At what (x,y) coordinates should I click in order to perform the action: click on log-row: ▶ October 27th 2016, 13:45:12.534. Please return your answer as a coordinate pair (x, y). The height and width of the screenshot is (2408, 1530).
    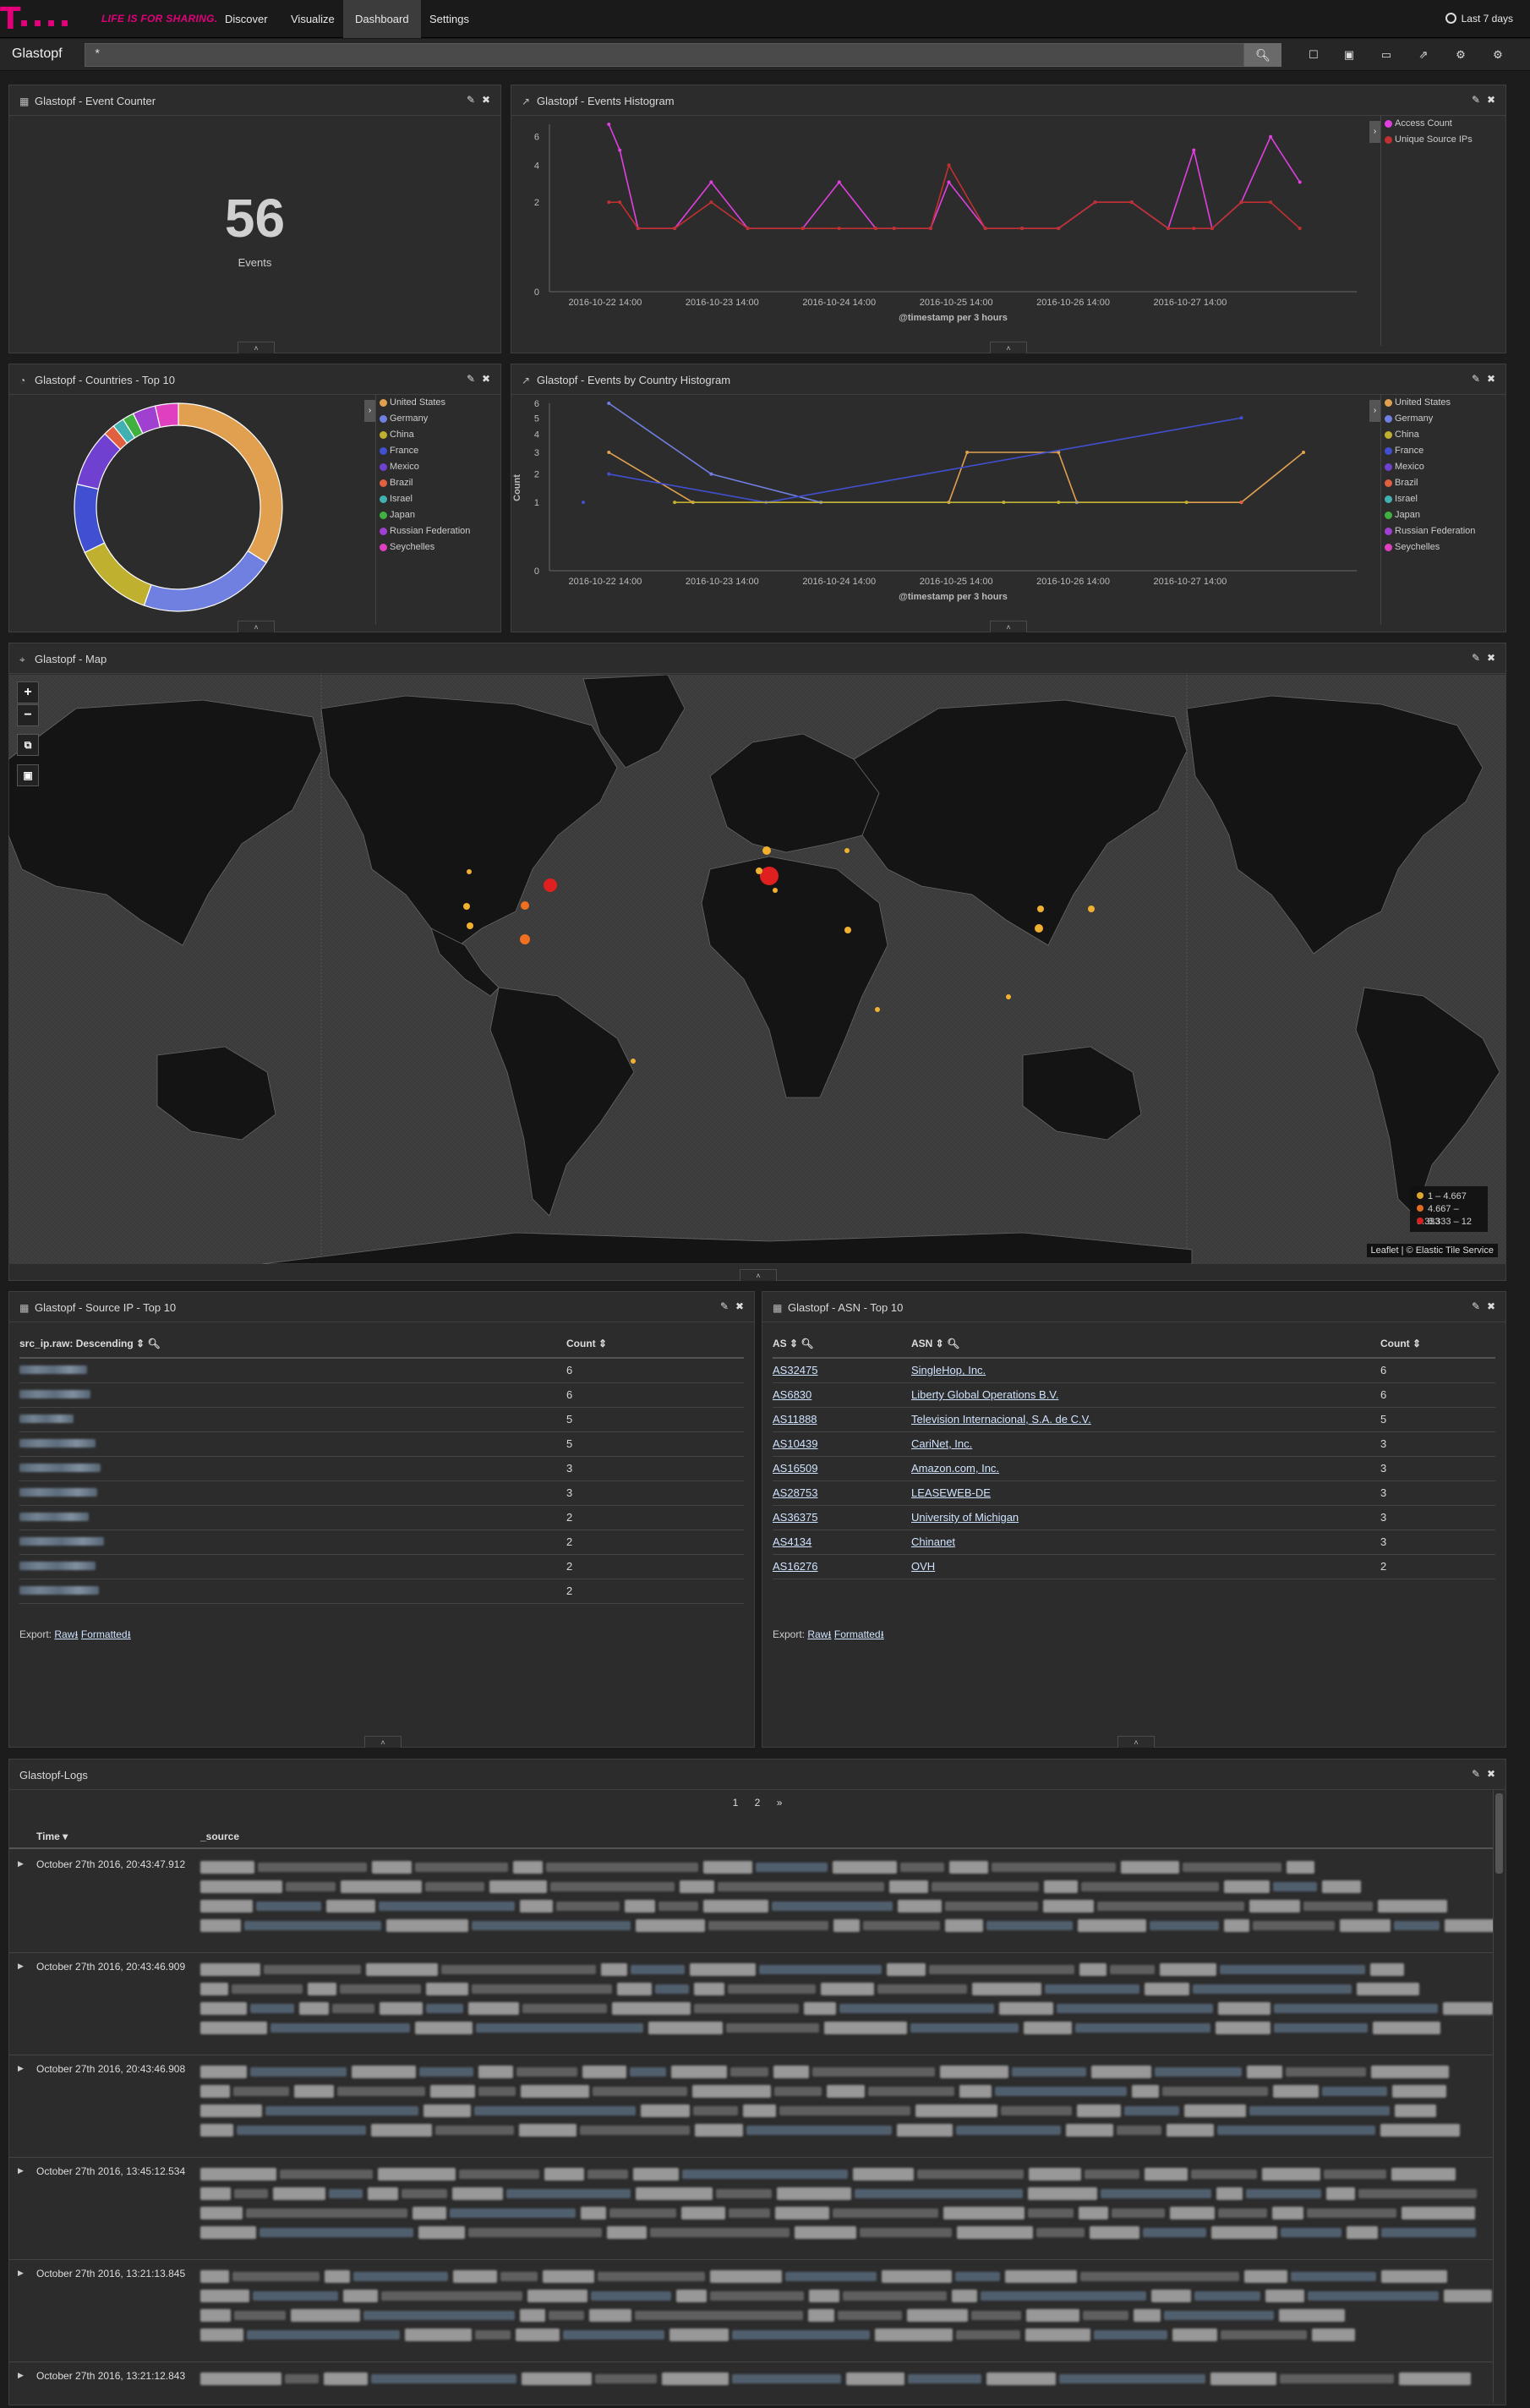
    Looking at the image, I should click on (751, 2209).